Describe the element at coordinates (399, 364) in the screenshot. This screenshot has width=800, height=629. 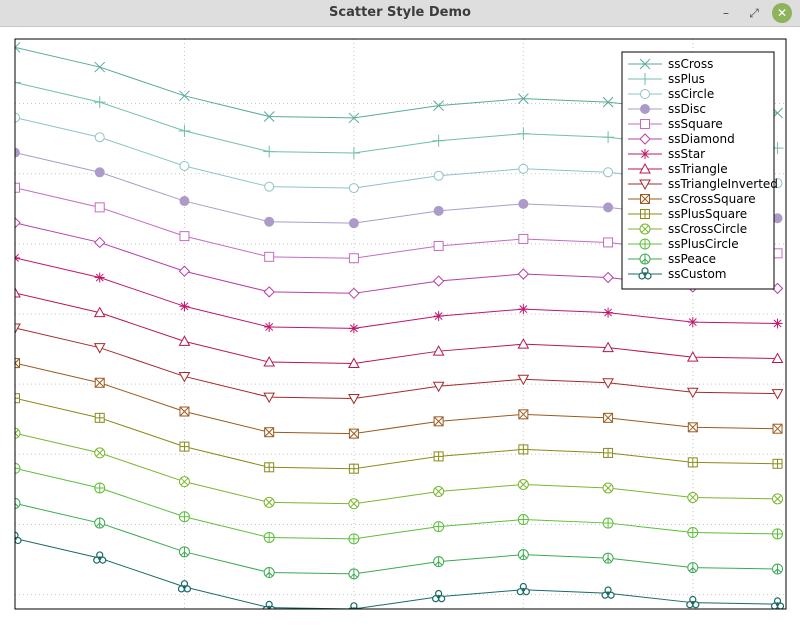
I see `series-ssTriangleInverted` at that location.